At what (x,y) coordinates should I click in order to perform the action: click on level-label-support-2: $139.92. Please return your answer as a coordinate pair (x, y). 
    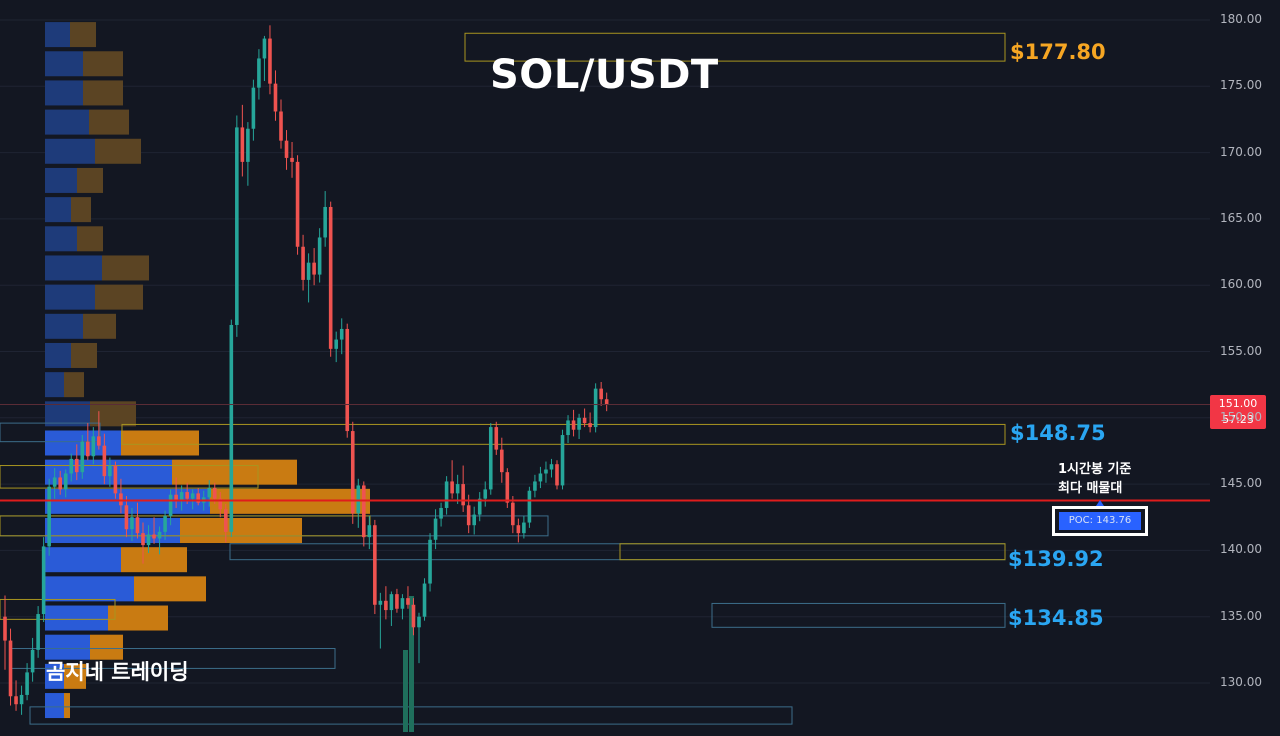
    Looking at the image, I should click on (1056, 559).